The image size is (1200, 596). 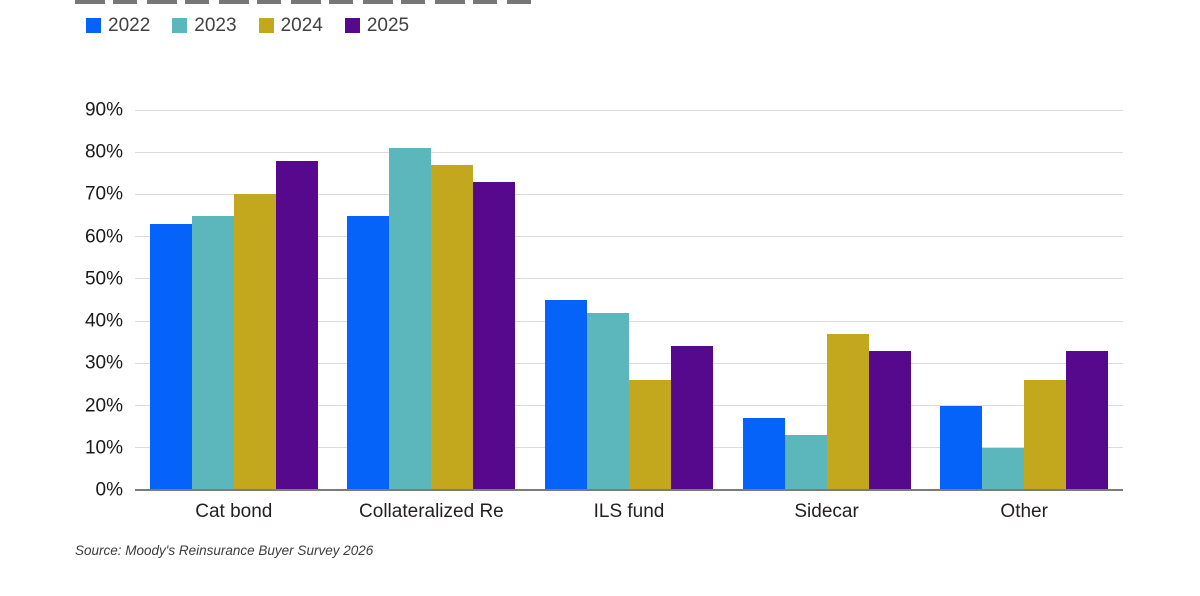 I want to click on y-tick-label-60: 60%, so click(x=103, y=237).